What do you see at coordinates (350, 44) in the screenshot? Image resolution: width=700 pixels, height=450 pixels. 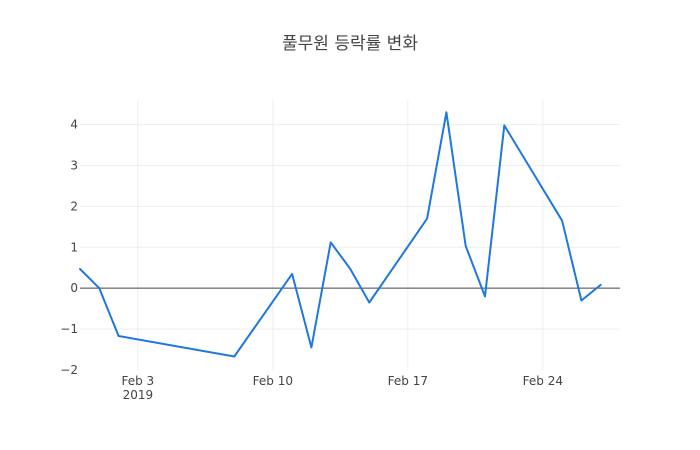 I see `chart-title: 풀무원 등락률 변화` at bounding box center [350, 44].